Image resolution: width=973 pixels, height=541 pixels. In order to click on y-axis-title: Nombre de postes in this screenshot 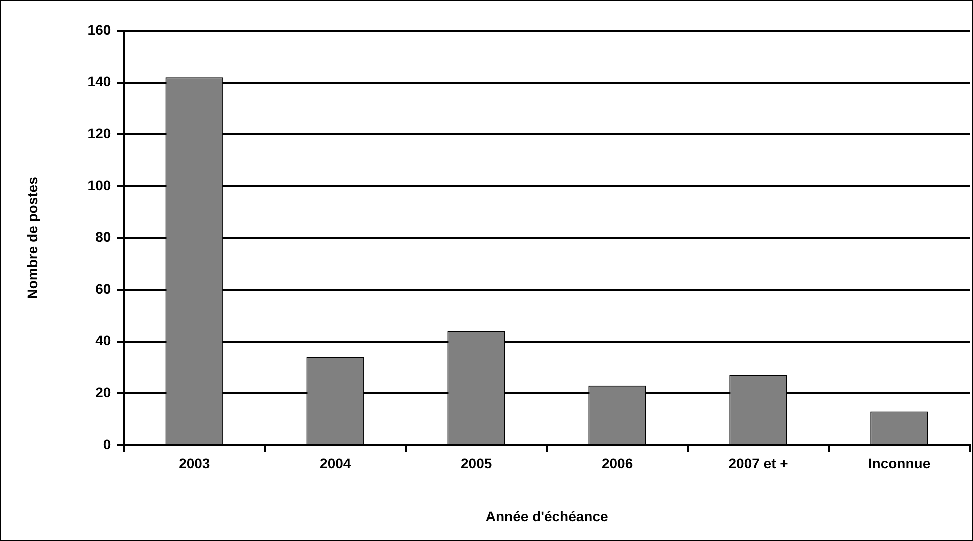, I will do `click(32, 238)`.